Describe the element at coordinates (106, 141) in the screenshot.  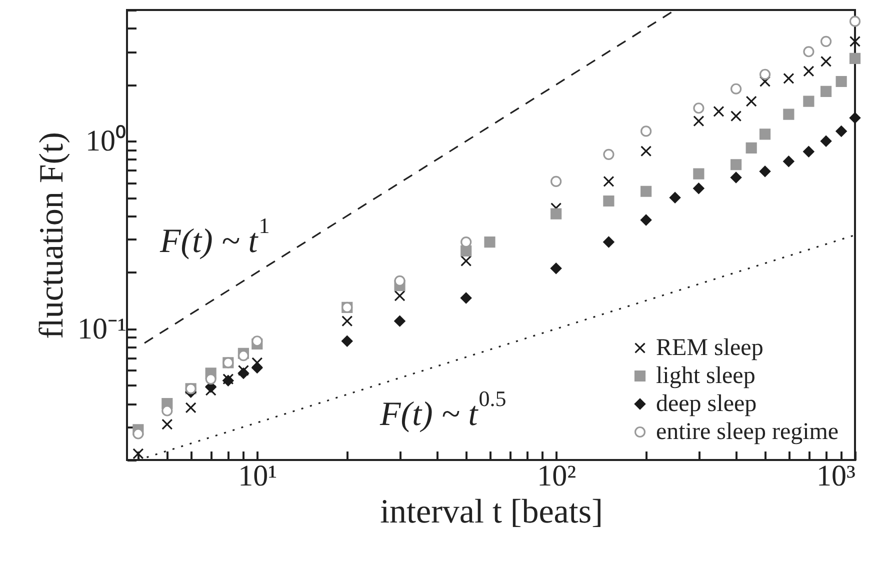
I see `y-tick-label: 10⁰` at that location.